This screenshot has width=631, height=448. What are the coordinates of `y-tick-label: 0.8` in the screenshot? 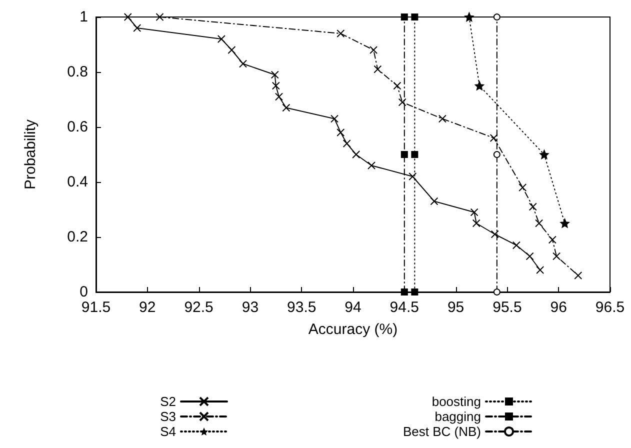 It's located at (77, 72).